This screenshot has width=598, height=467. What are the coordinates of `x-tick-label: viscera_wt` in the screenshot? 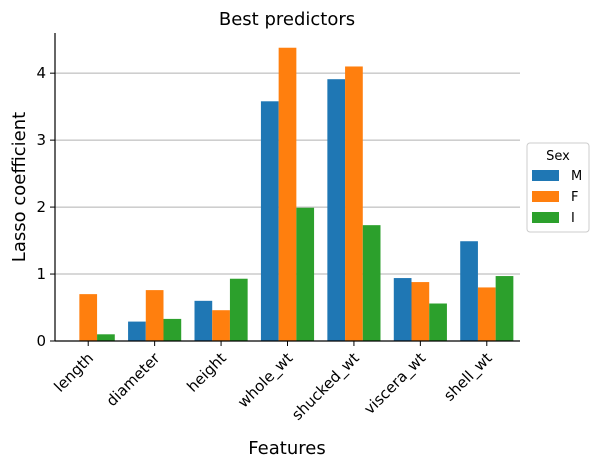 It's located at (395, 384).